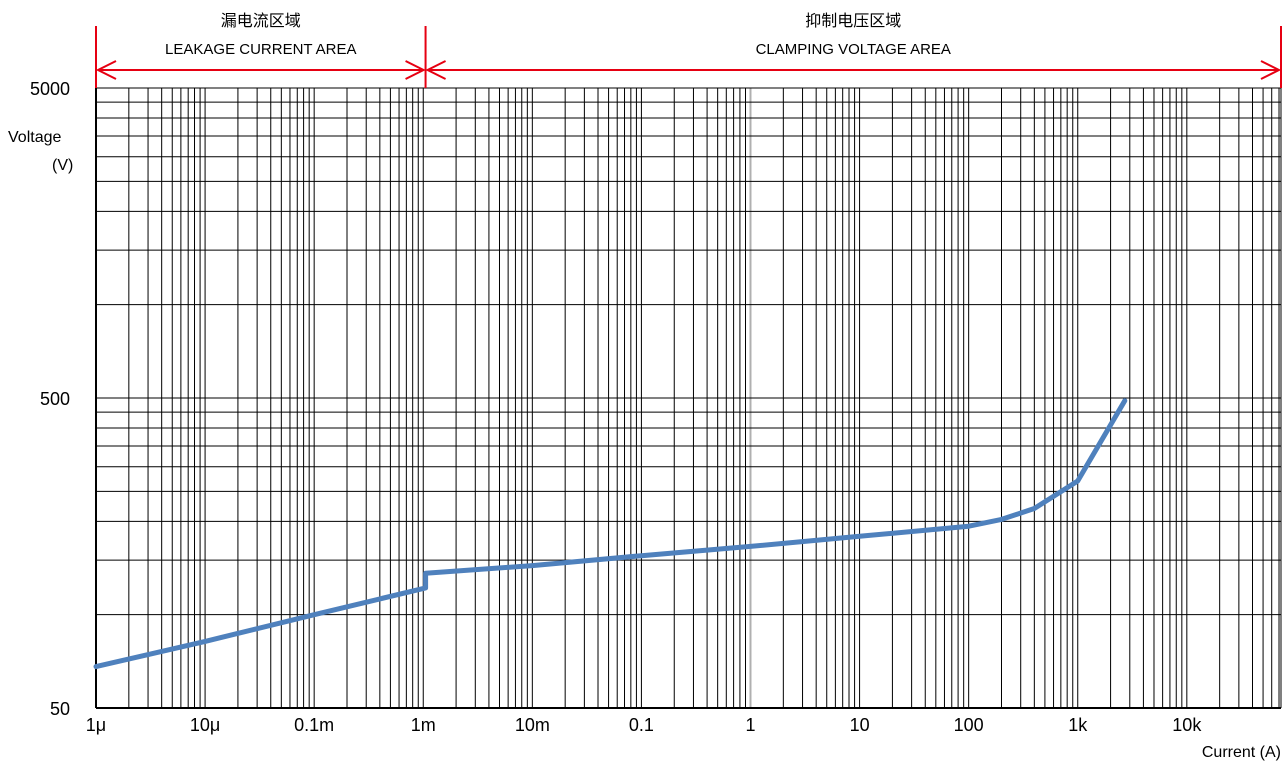 This screenshot has width=1285, height=763. What do you see at coordinates (1241, 752) in the screenshot?
I see `x-axis-label: Current (A)` at bounding box center [1241, 752].